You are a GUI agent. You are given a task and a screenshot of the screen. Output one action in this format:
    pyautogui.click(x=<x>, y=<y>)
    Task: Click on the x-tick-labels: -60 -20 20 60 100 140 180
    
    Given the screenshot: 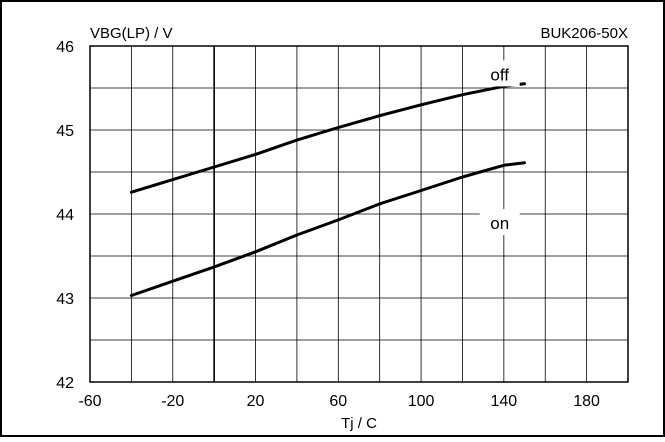 What is the action you would take?
    pyautogui.click(x=339, y=401)
    